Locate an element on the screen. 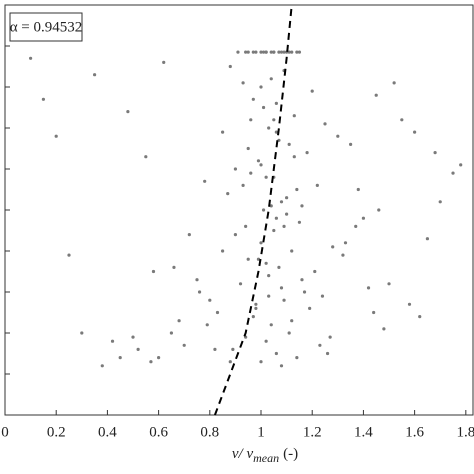 The height and width of the screenshot is (474, 474). x-label-main: v/ v is located at coordinates (243, 454).